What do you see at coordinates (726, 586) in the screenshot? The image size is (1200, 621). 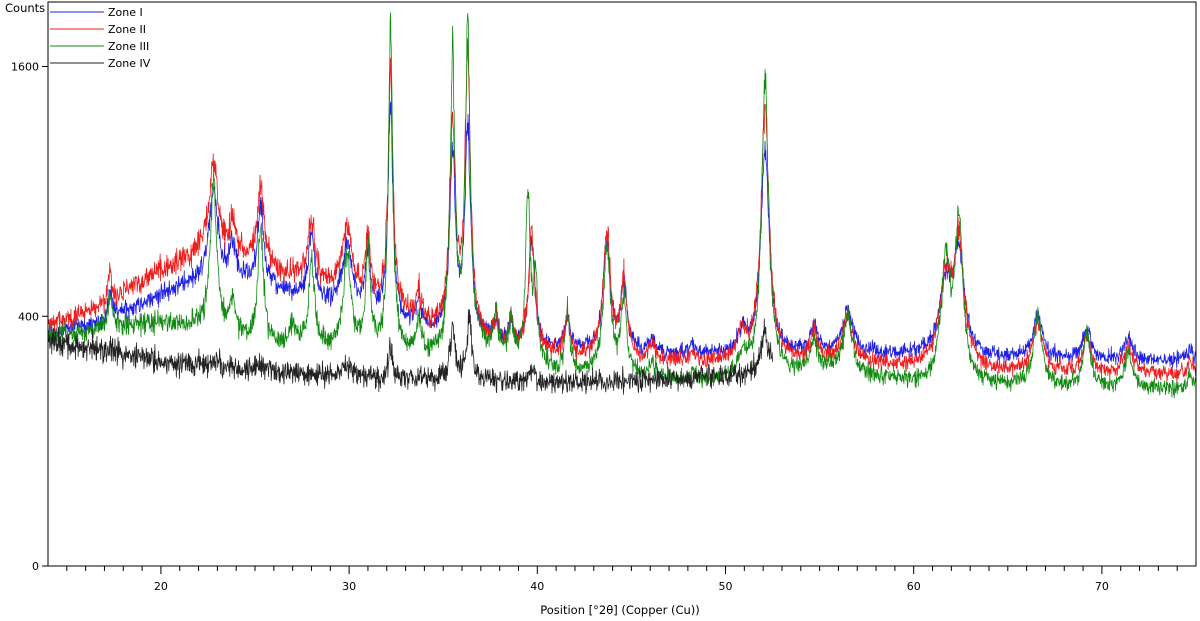 I see `x-tick-label: 50` at bounding box center [726, 586].